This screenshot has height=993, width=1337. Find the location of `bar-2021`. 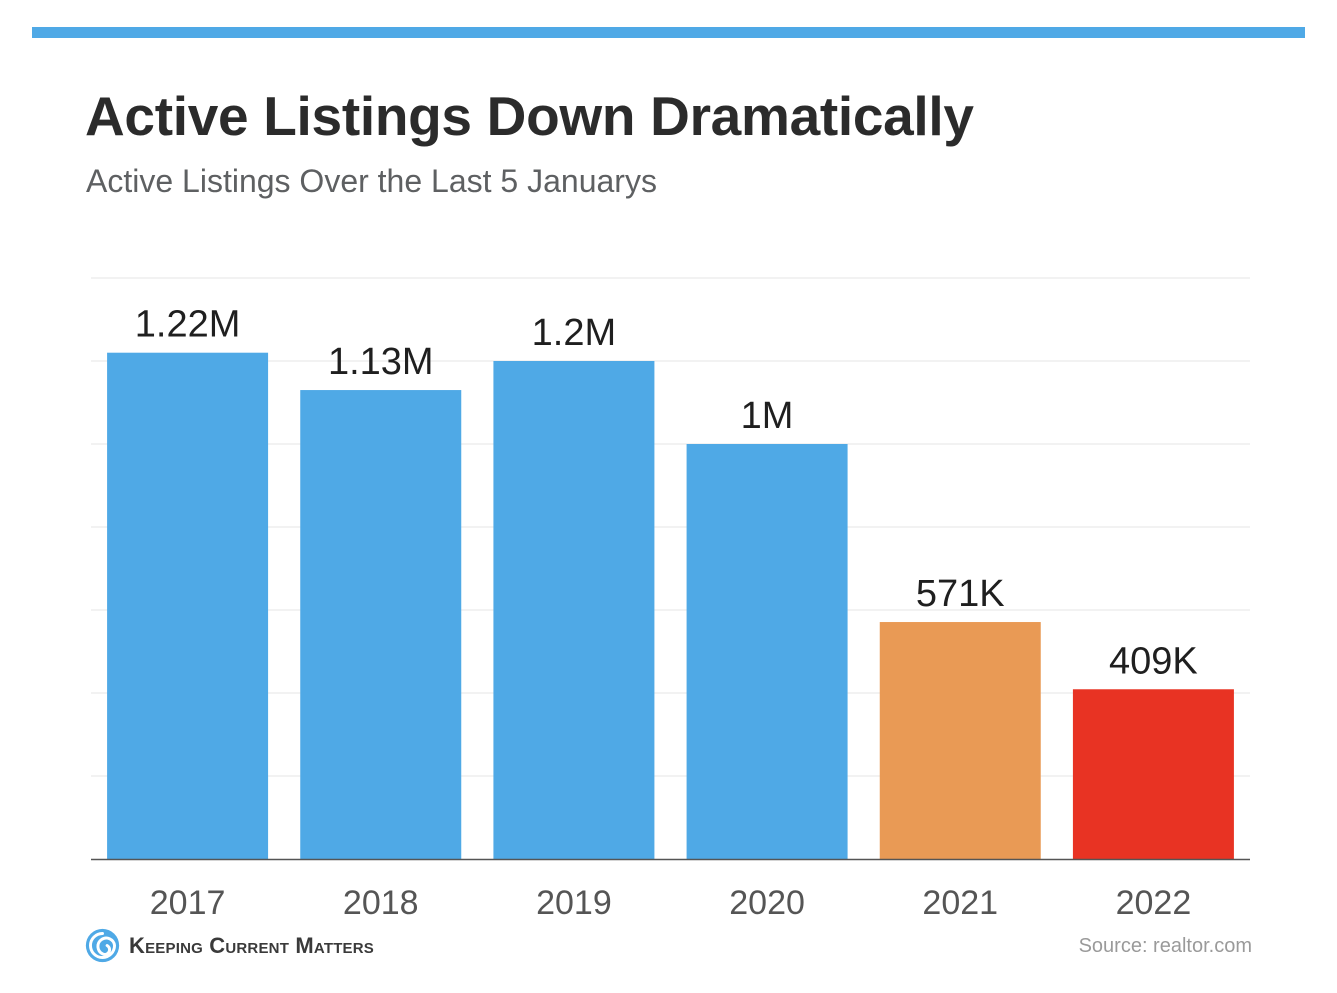

bar-2021 is located at coordinates (960, 740).